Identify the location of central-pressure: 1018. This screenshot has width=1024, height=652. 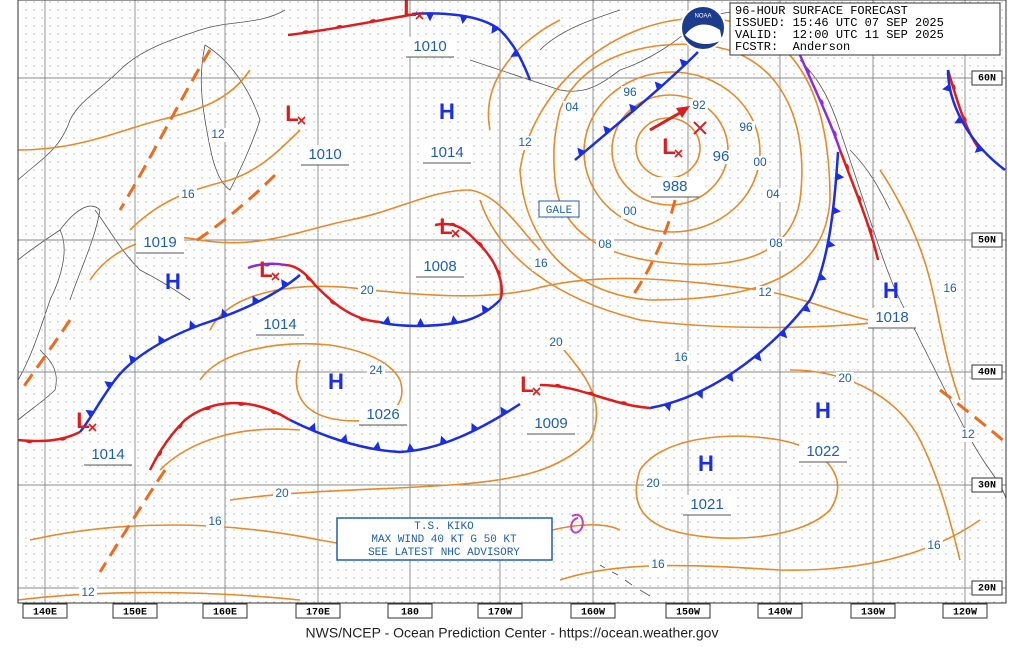
(891, 317).